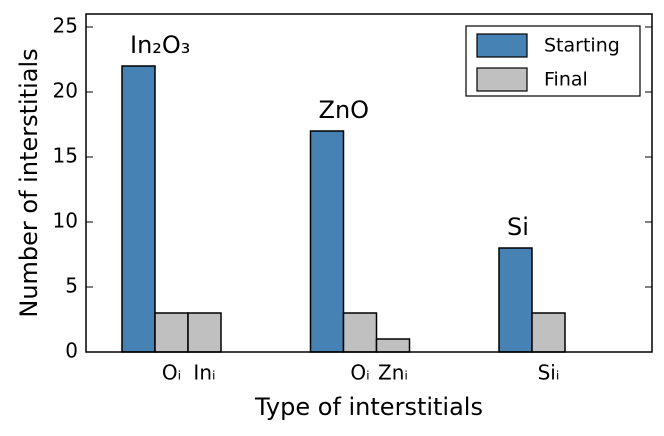 The height and width of the screenshot is (436, 664). What do you see at coordinates (393, 373) in the screenshot?
I see `x-tick-label: Znᵢ` at bounding box center [393, 373].